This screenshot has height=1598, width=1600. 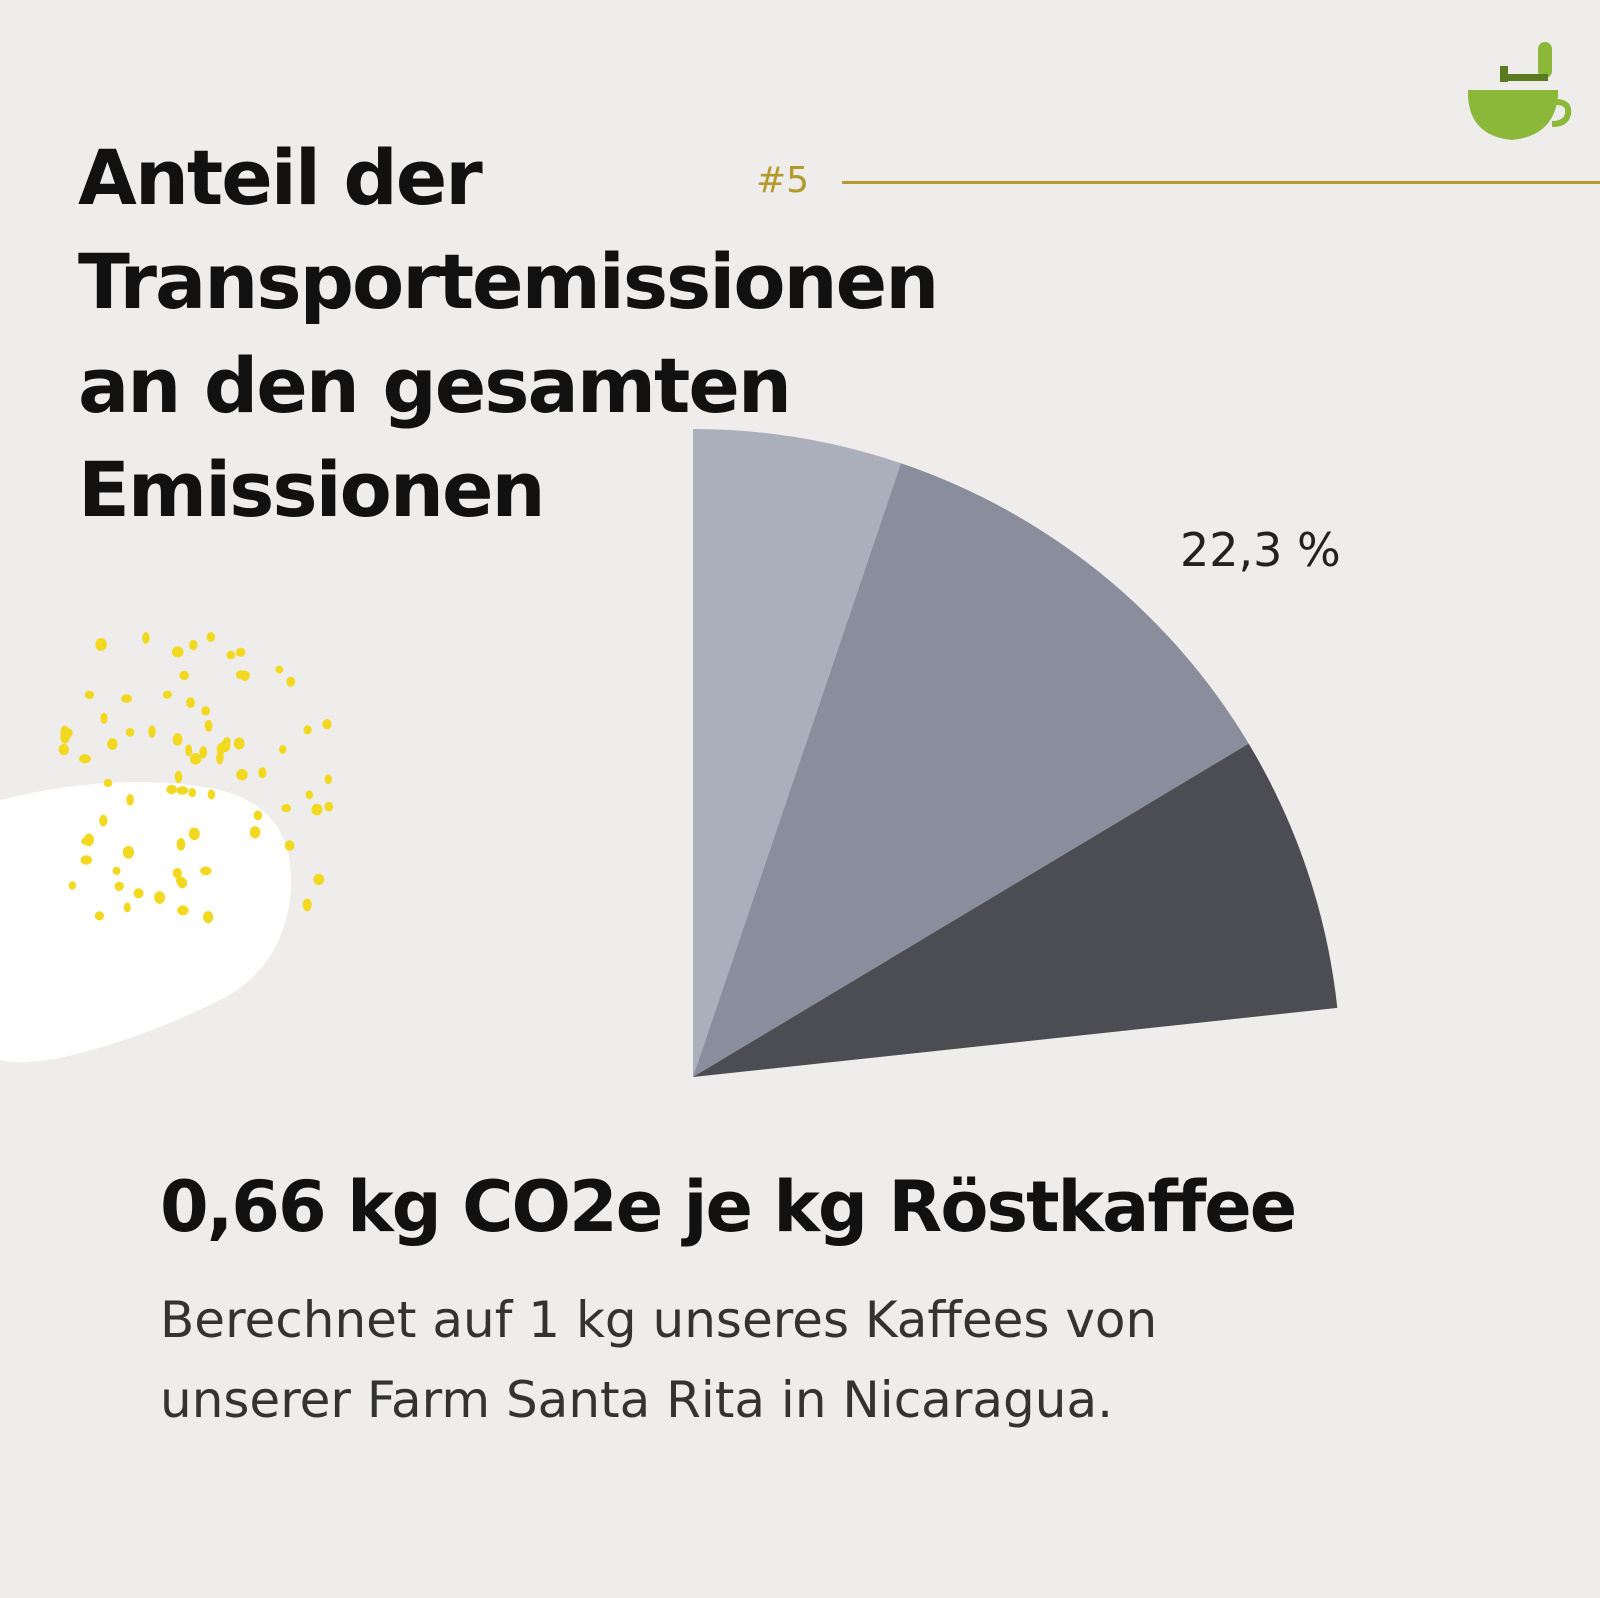 What do you see at coordinates (636, 1400) in the screenshot?
I see `description-line-2: unserer Farm Santa Rita in Nicaragua.` at bounding box center [636, 1400].